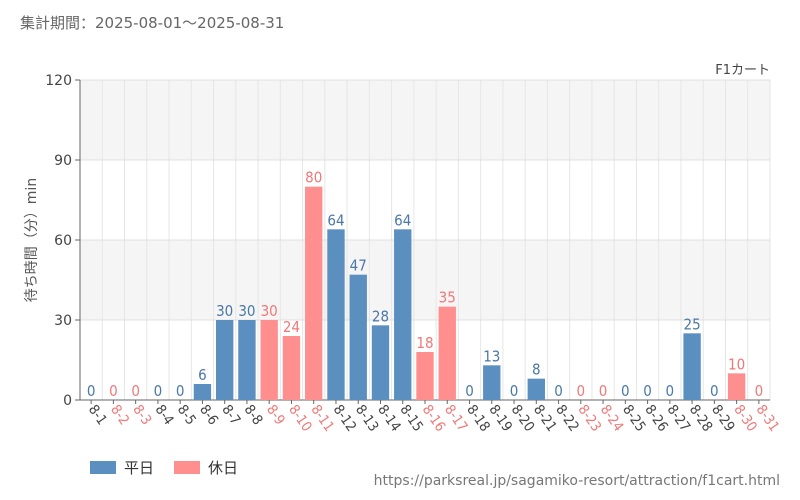 Image resolution: width=800 pixels, height=500 pixels. Describe the element at coordinates (186, 415) in the screenshot. I see `category-label: 8-5` at that location.